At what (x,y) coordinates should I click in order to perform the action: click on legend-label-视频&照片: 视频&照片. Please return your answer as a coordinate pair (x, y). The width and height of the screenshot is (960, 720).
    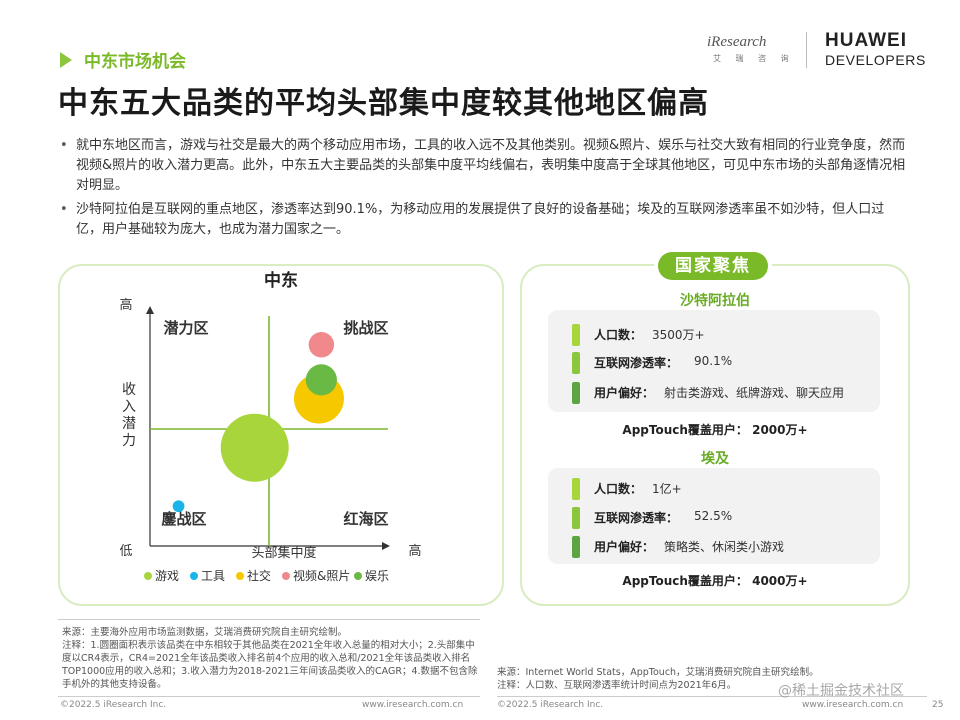
    Looking at the image, I should click on (321, 575).